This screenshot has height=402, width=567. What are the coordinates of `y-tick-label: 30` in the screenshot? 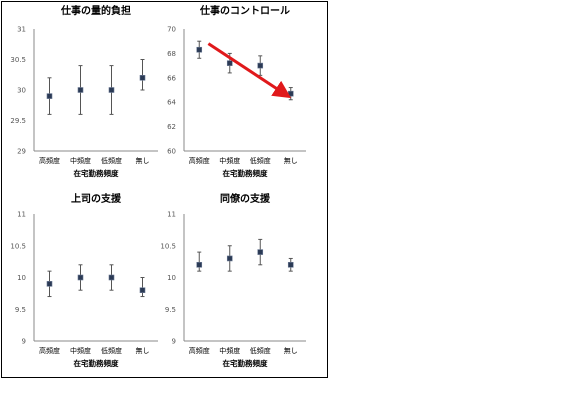 It's located at (21, 91).